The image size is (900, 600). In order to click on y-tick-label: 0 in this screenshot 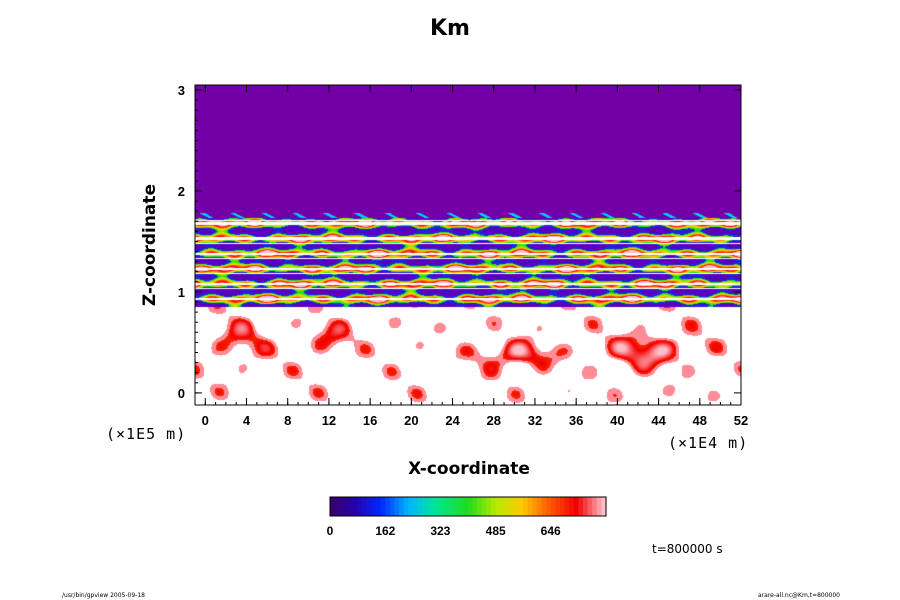, I will do `click(181, 393)`.